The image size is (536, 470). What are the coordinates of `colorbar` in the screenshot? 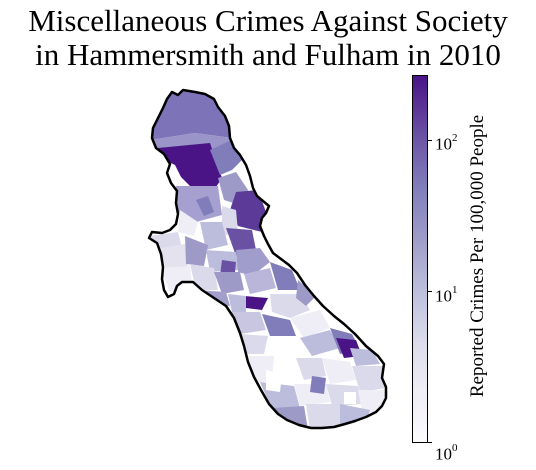 It's located at (420, 259).